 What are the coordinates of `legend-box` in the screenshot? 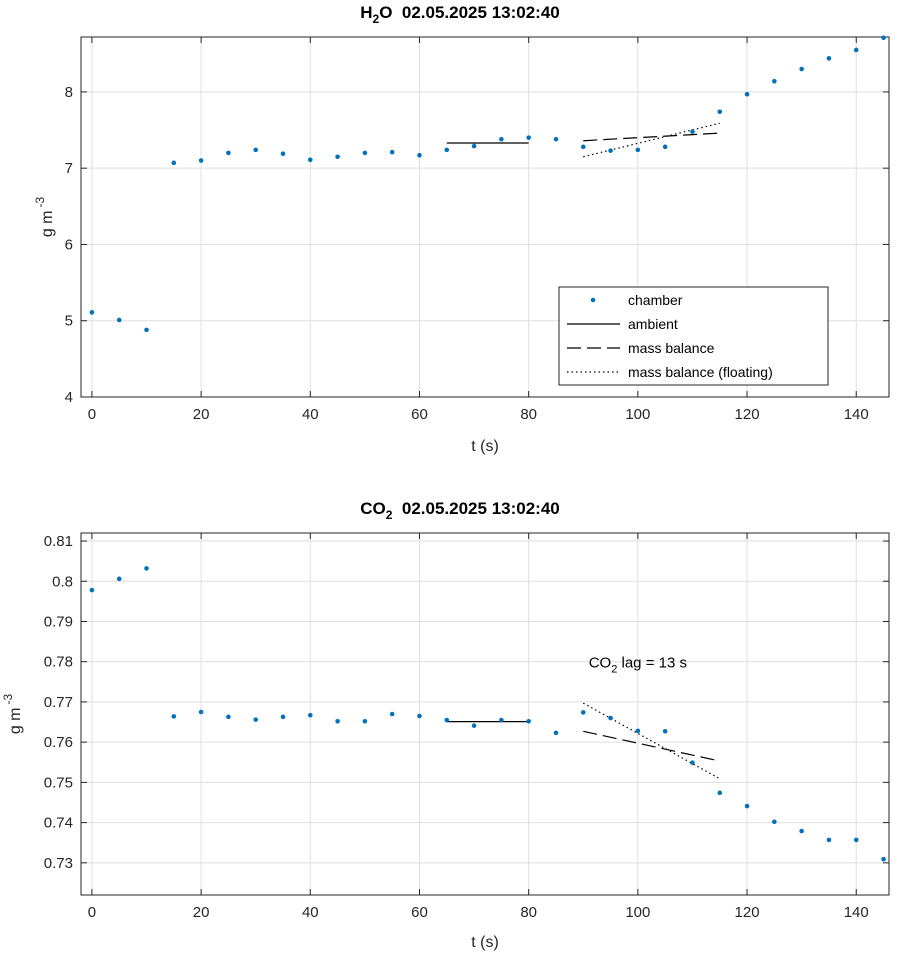 It's located at (693, 336).